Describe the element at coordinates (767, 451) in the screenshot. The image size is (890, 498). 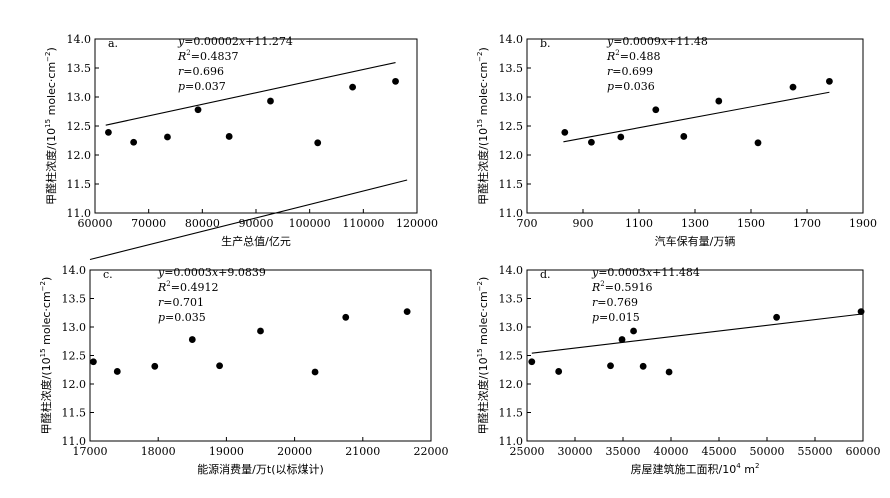
I see `x-tick-label-d: 50000` at that location.